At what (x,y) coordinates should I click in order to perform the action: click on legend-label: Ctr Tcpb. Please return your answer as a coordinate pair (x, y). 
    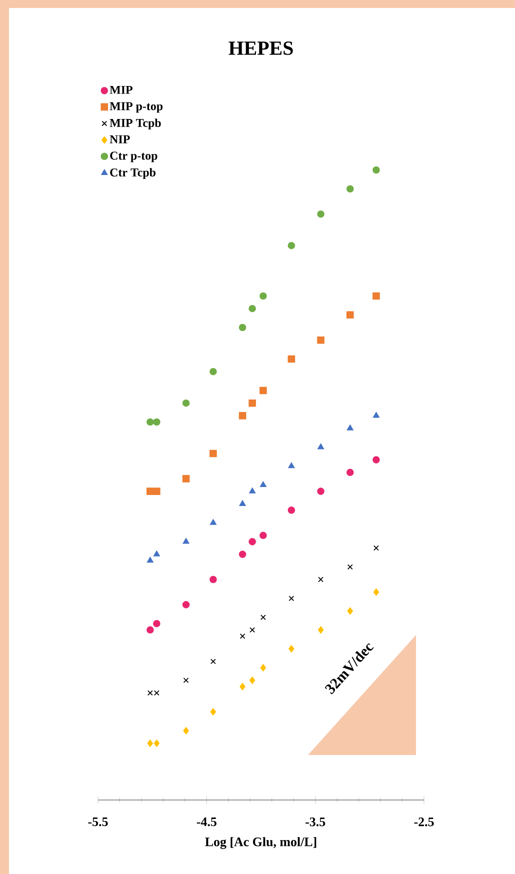
    Looking at the image, I should click on (133, 173).